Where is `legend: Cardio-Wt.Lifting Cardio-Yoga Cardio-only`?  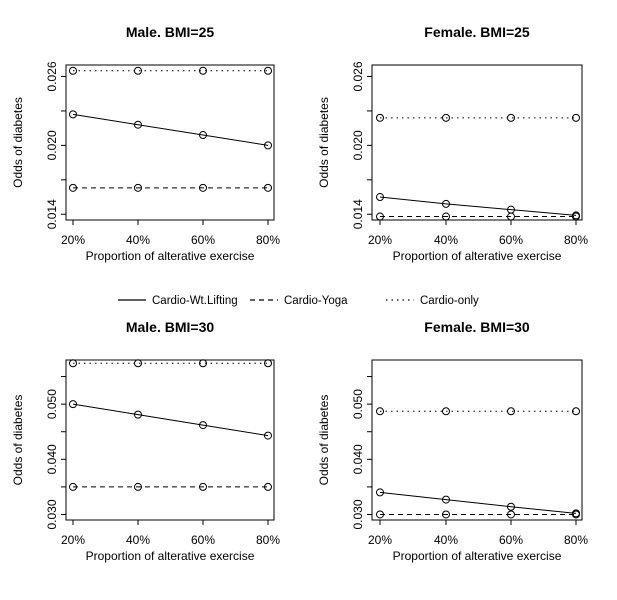 legend: Cardio-Wt.Lifting Cardio-Yoga Cardio-only is located at coordinates (298, 301).